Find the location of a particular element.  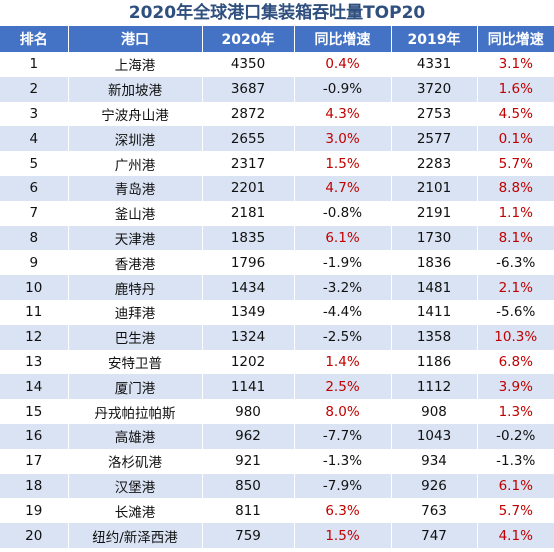

rank-cell: 17 is located at coordinates (34, 461).